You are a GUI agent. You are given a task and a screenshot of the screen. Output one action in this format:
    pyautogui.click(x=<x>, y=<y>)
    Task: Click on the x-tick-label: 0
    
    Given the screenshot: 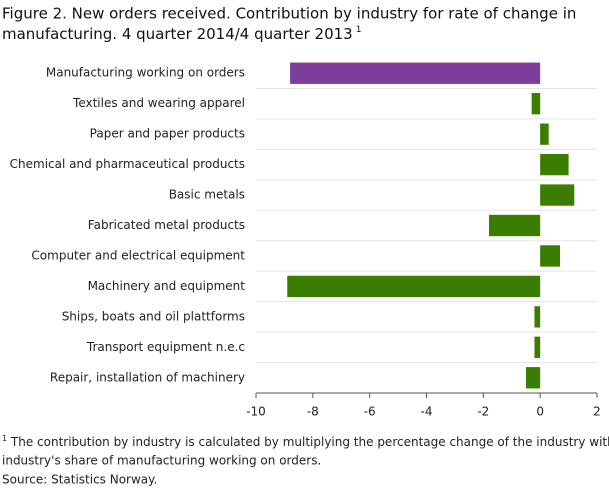 What is the action you would take?
    pyautogui.click(x=540, y=412)
    